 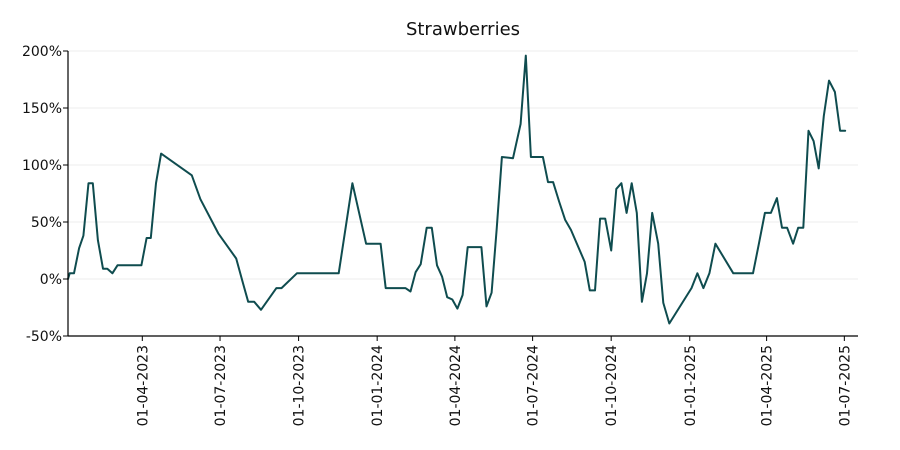 I want to click on y-tick-label: 150%, so click(x=42, y=109).